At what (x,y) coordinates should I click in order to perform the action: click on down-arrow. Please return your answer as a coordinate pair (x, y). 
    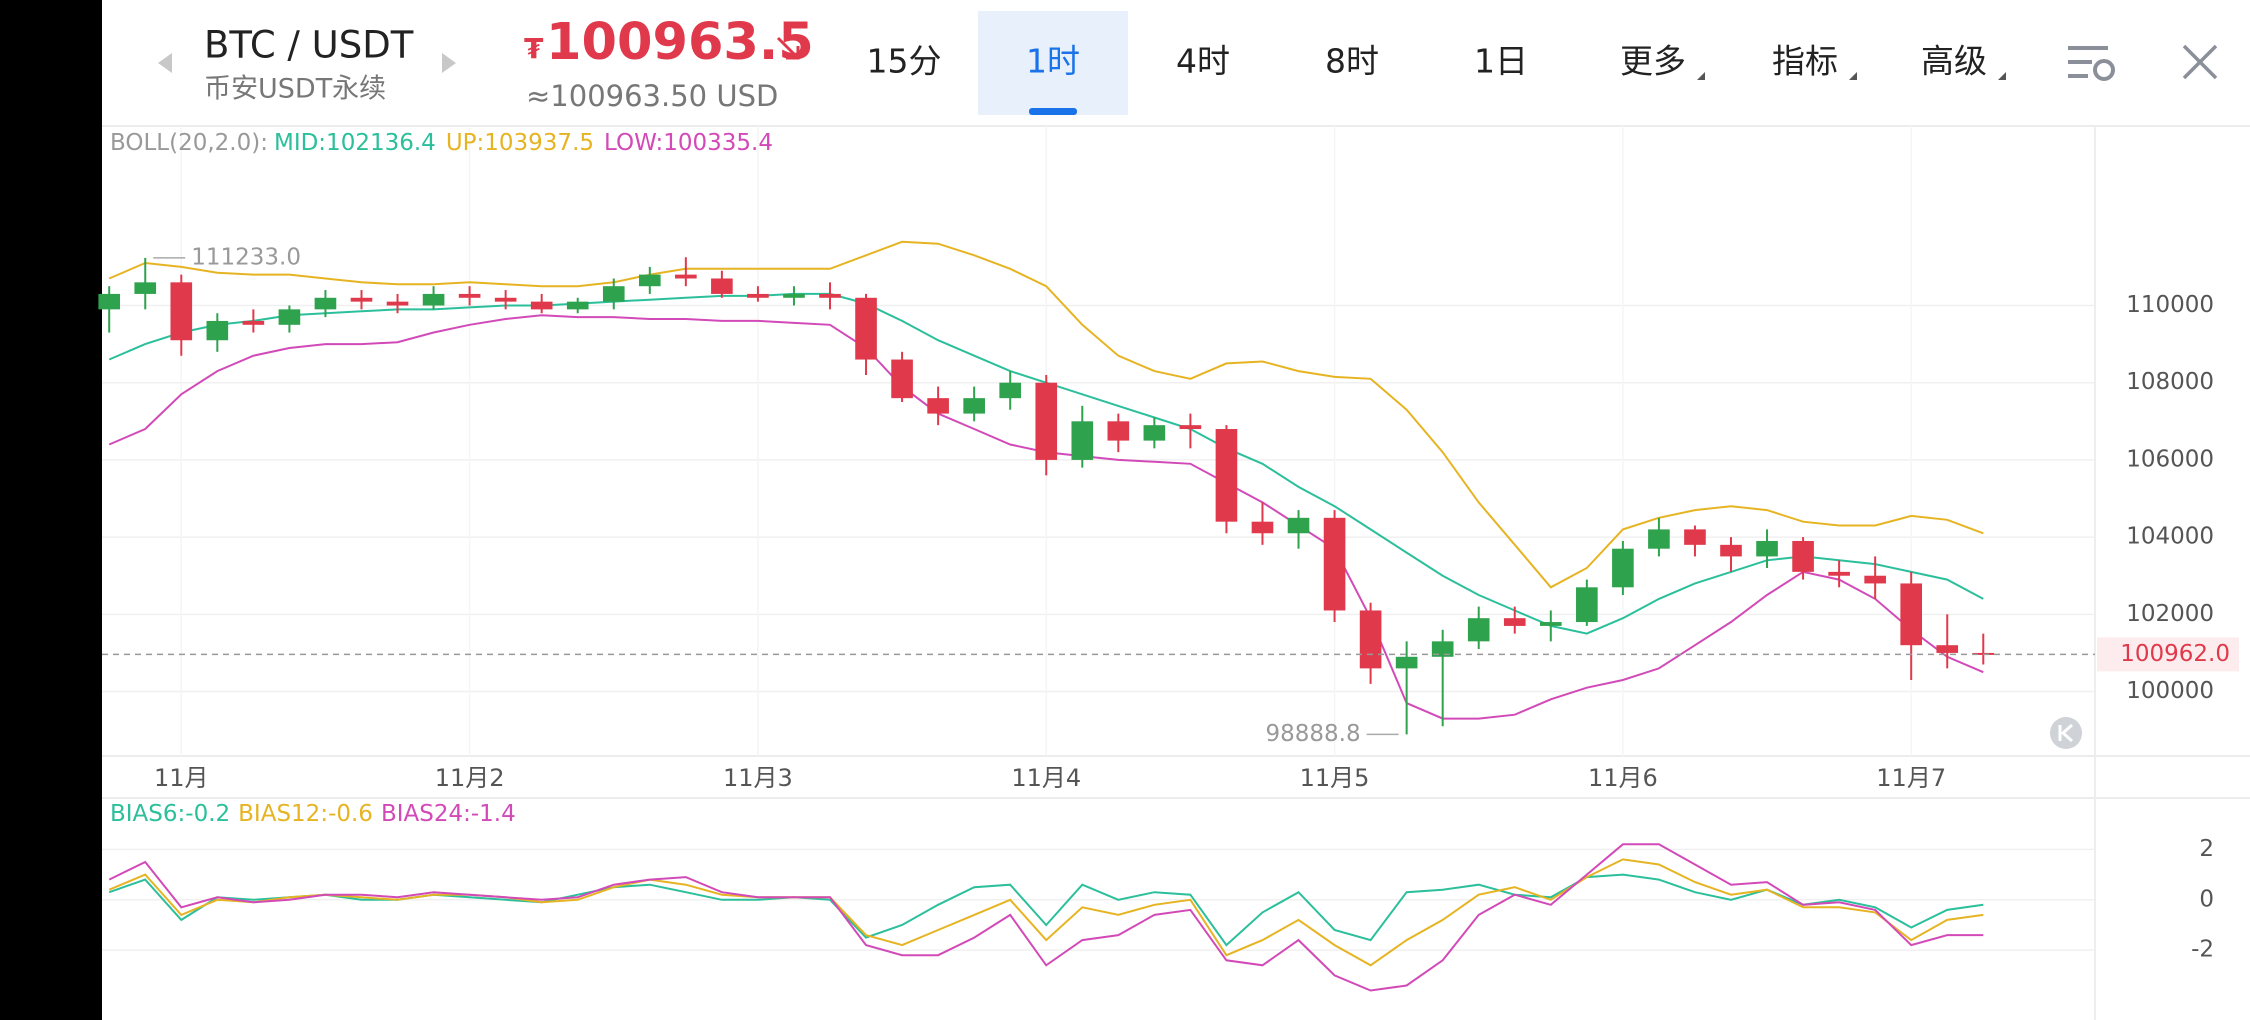
    Looking at the image, I should click on (788, 48).